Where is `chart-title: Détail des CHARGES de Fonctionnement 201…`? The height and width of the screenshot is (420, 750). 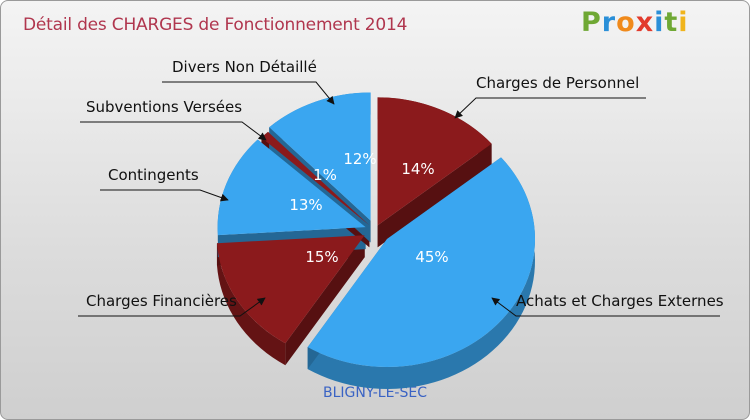
chart-title: Détail des CHARGES de Fonctionnement 201… is located at coordinates (215, 25).